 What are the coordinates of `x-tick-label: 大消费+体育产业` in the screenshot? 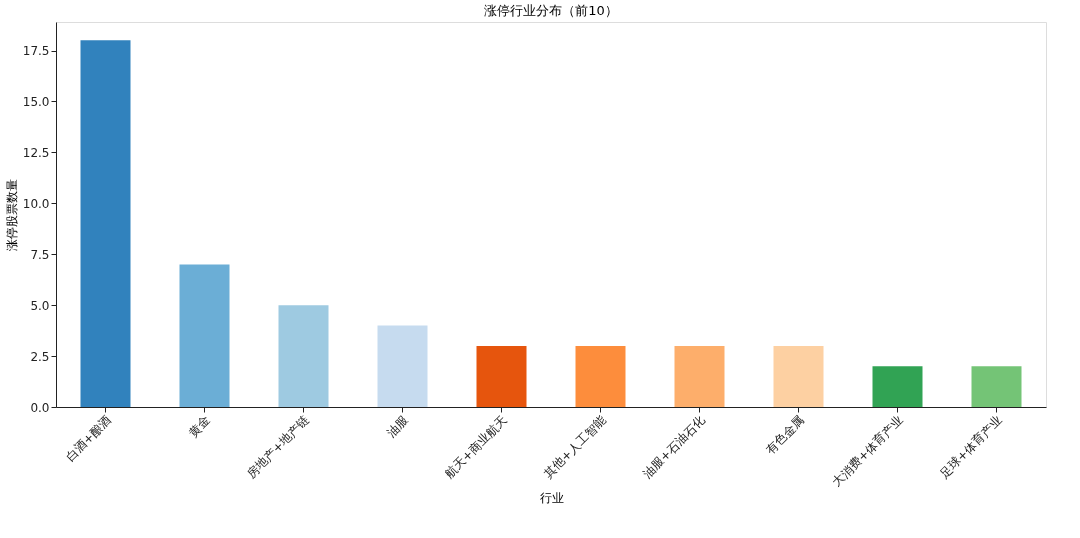 It's located at (867, 451).